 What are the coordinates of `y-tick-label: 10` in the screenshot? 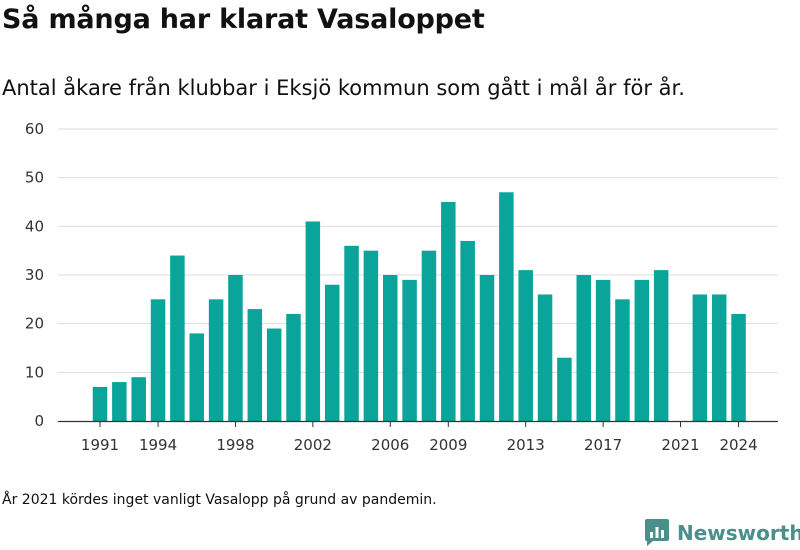 It's located at (34, 372).